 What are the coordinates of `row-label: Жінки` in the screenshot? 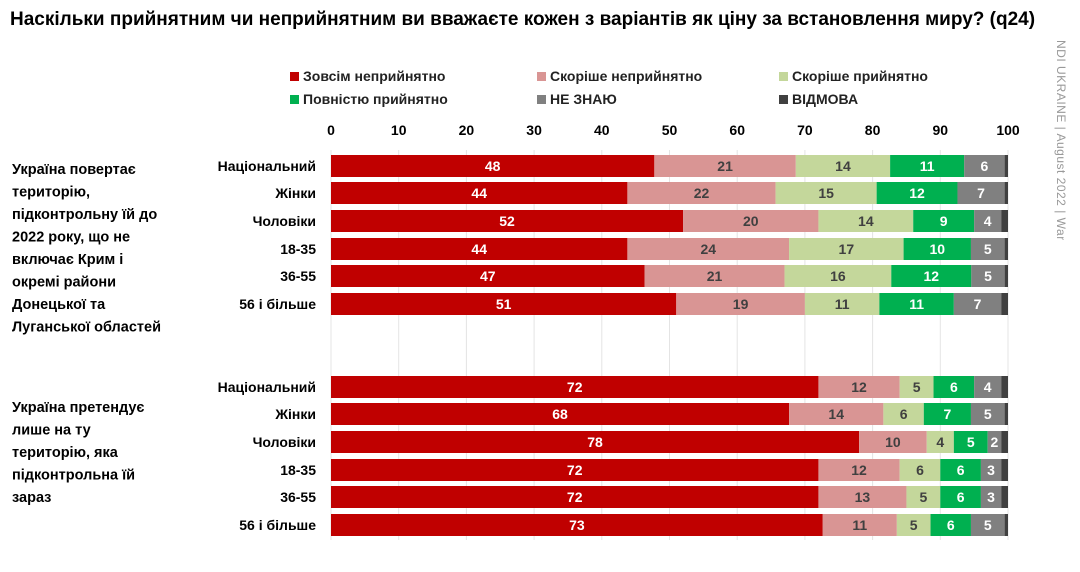 It's located at (295, 414).